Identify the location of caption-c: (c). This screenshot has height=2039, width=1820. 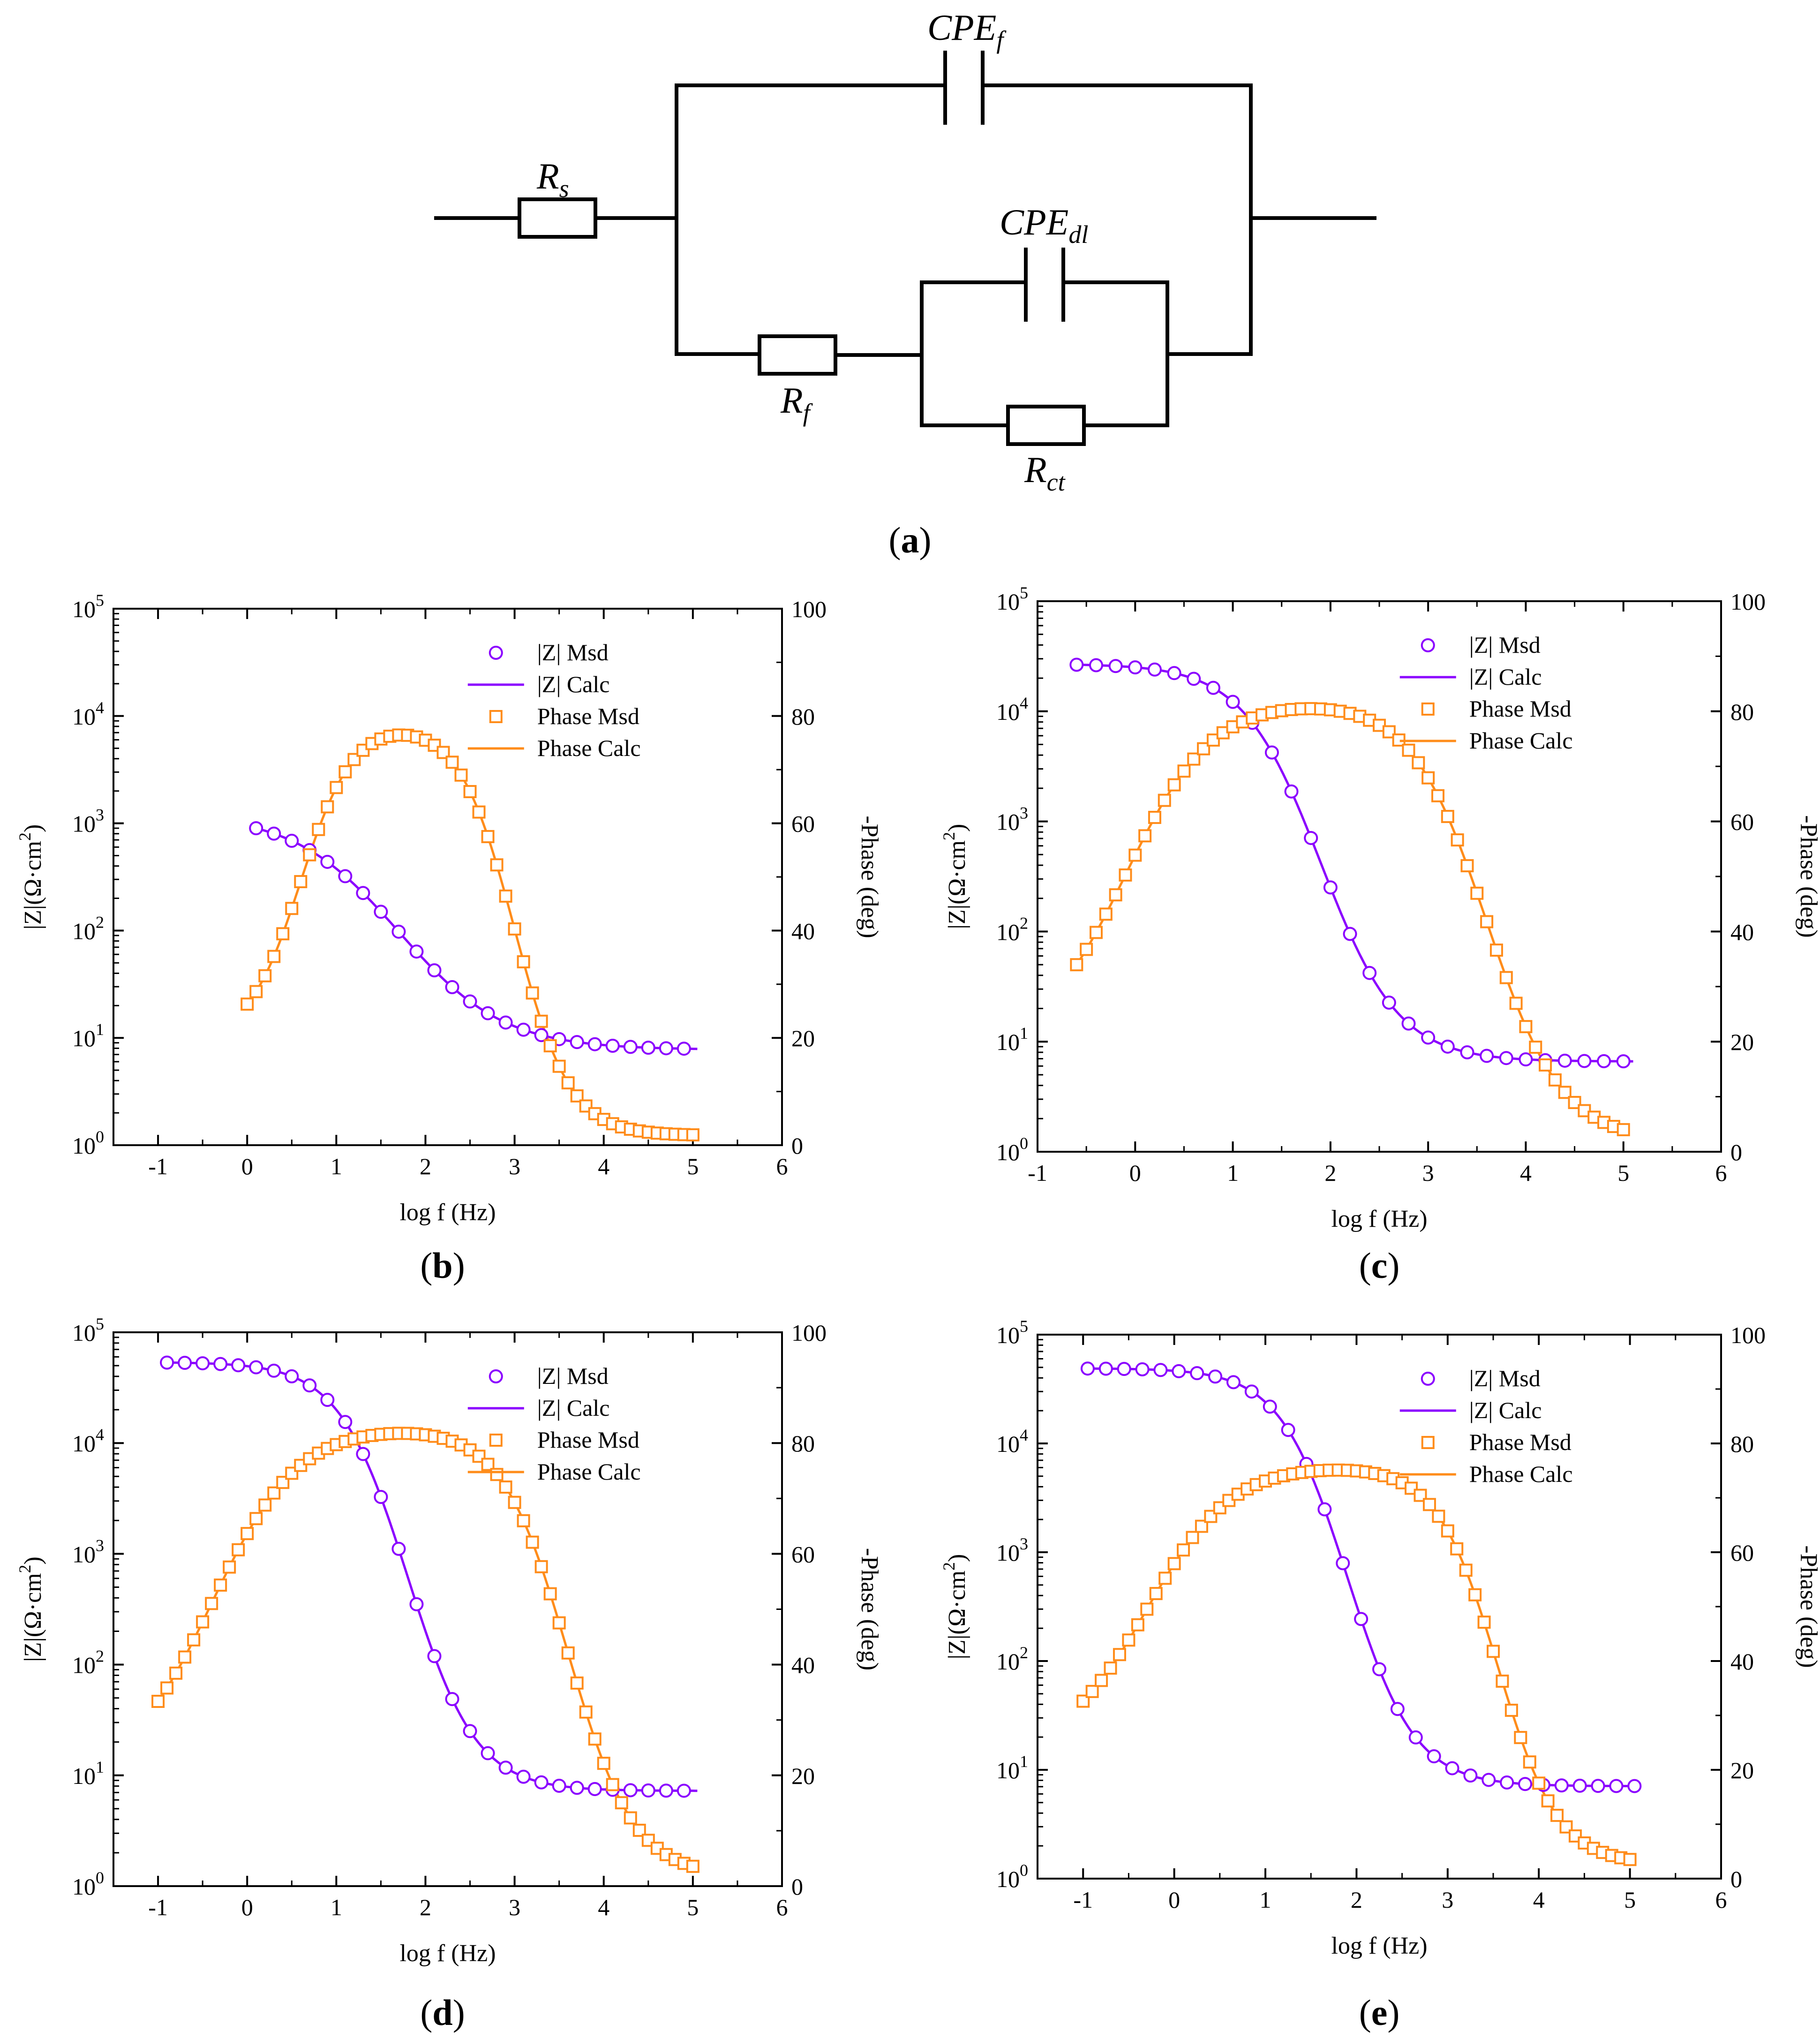
(1379, 1265).